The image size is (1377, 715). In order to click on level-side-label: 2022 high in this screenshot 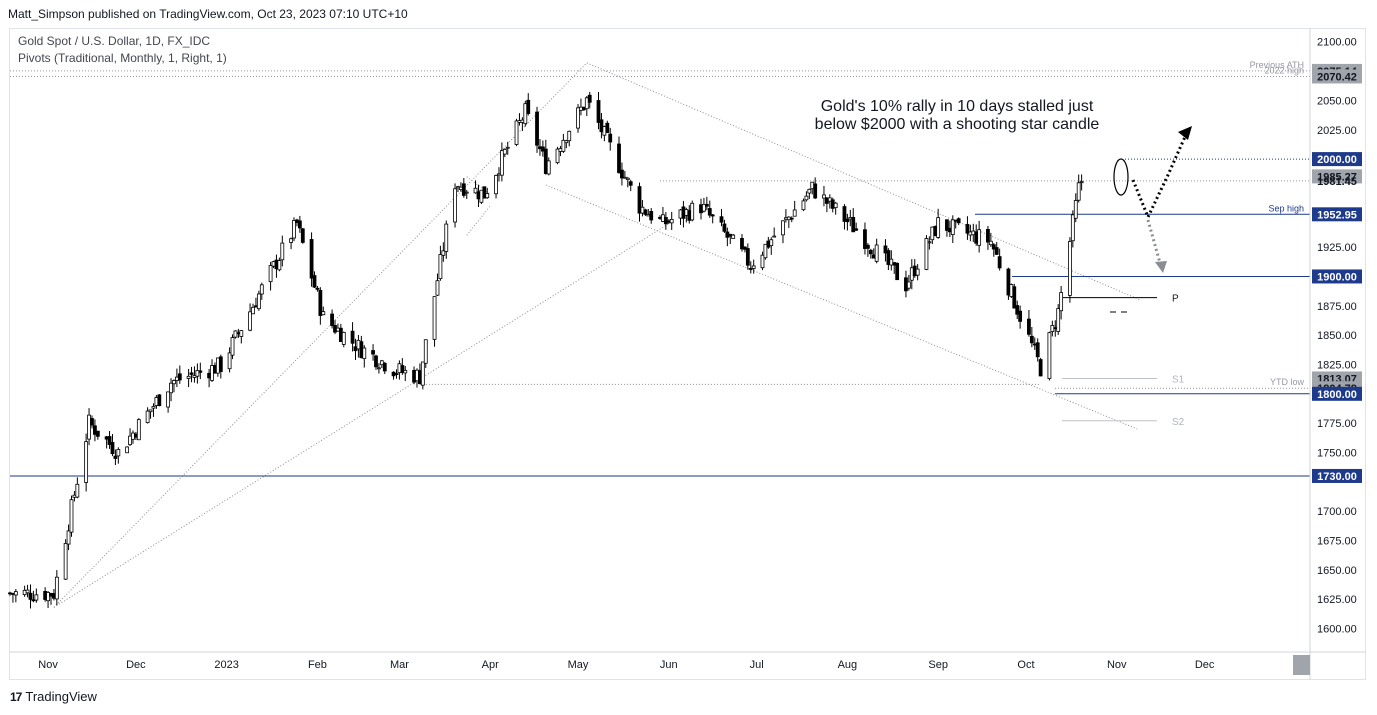, I will do `click(1284, 70)`.